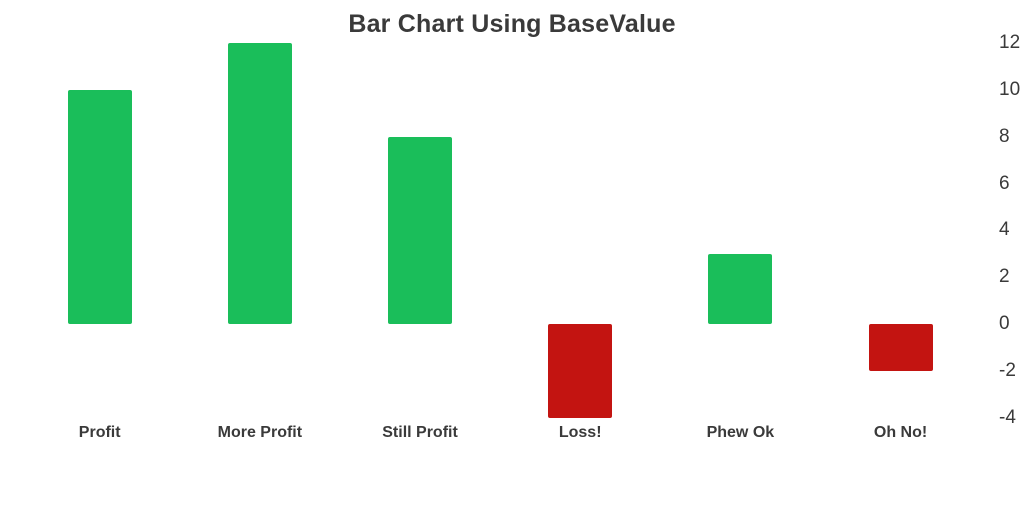 This screenshot has width=1024, height=512. What do you see at coordinates (259, 183) in the screenshot?
I see `bar-more-profit` at bounding box center [259, 183].